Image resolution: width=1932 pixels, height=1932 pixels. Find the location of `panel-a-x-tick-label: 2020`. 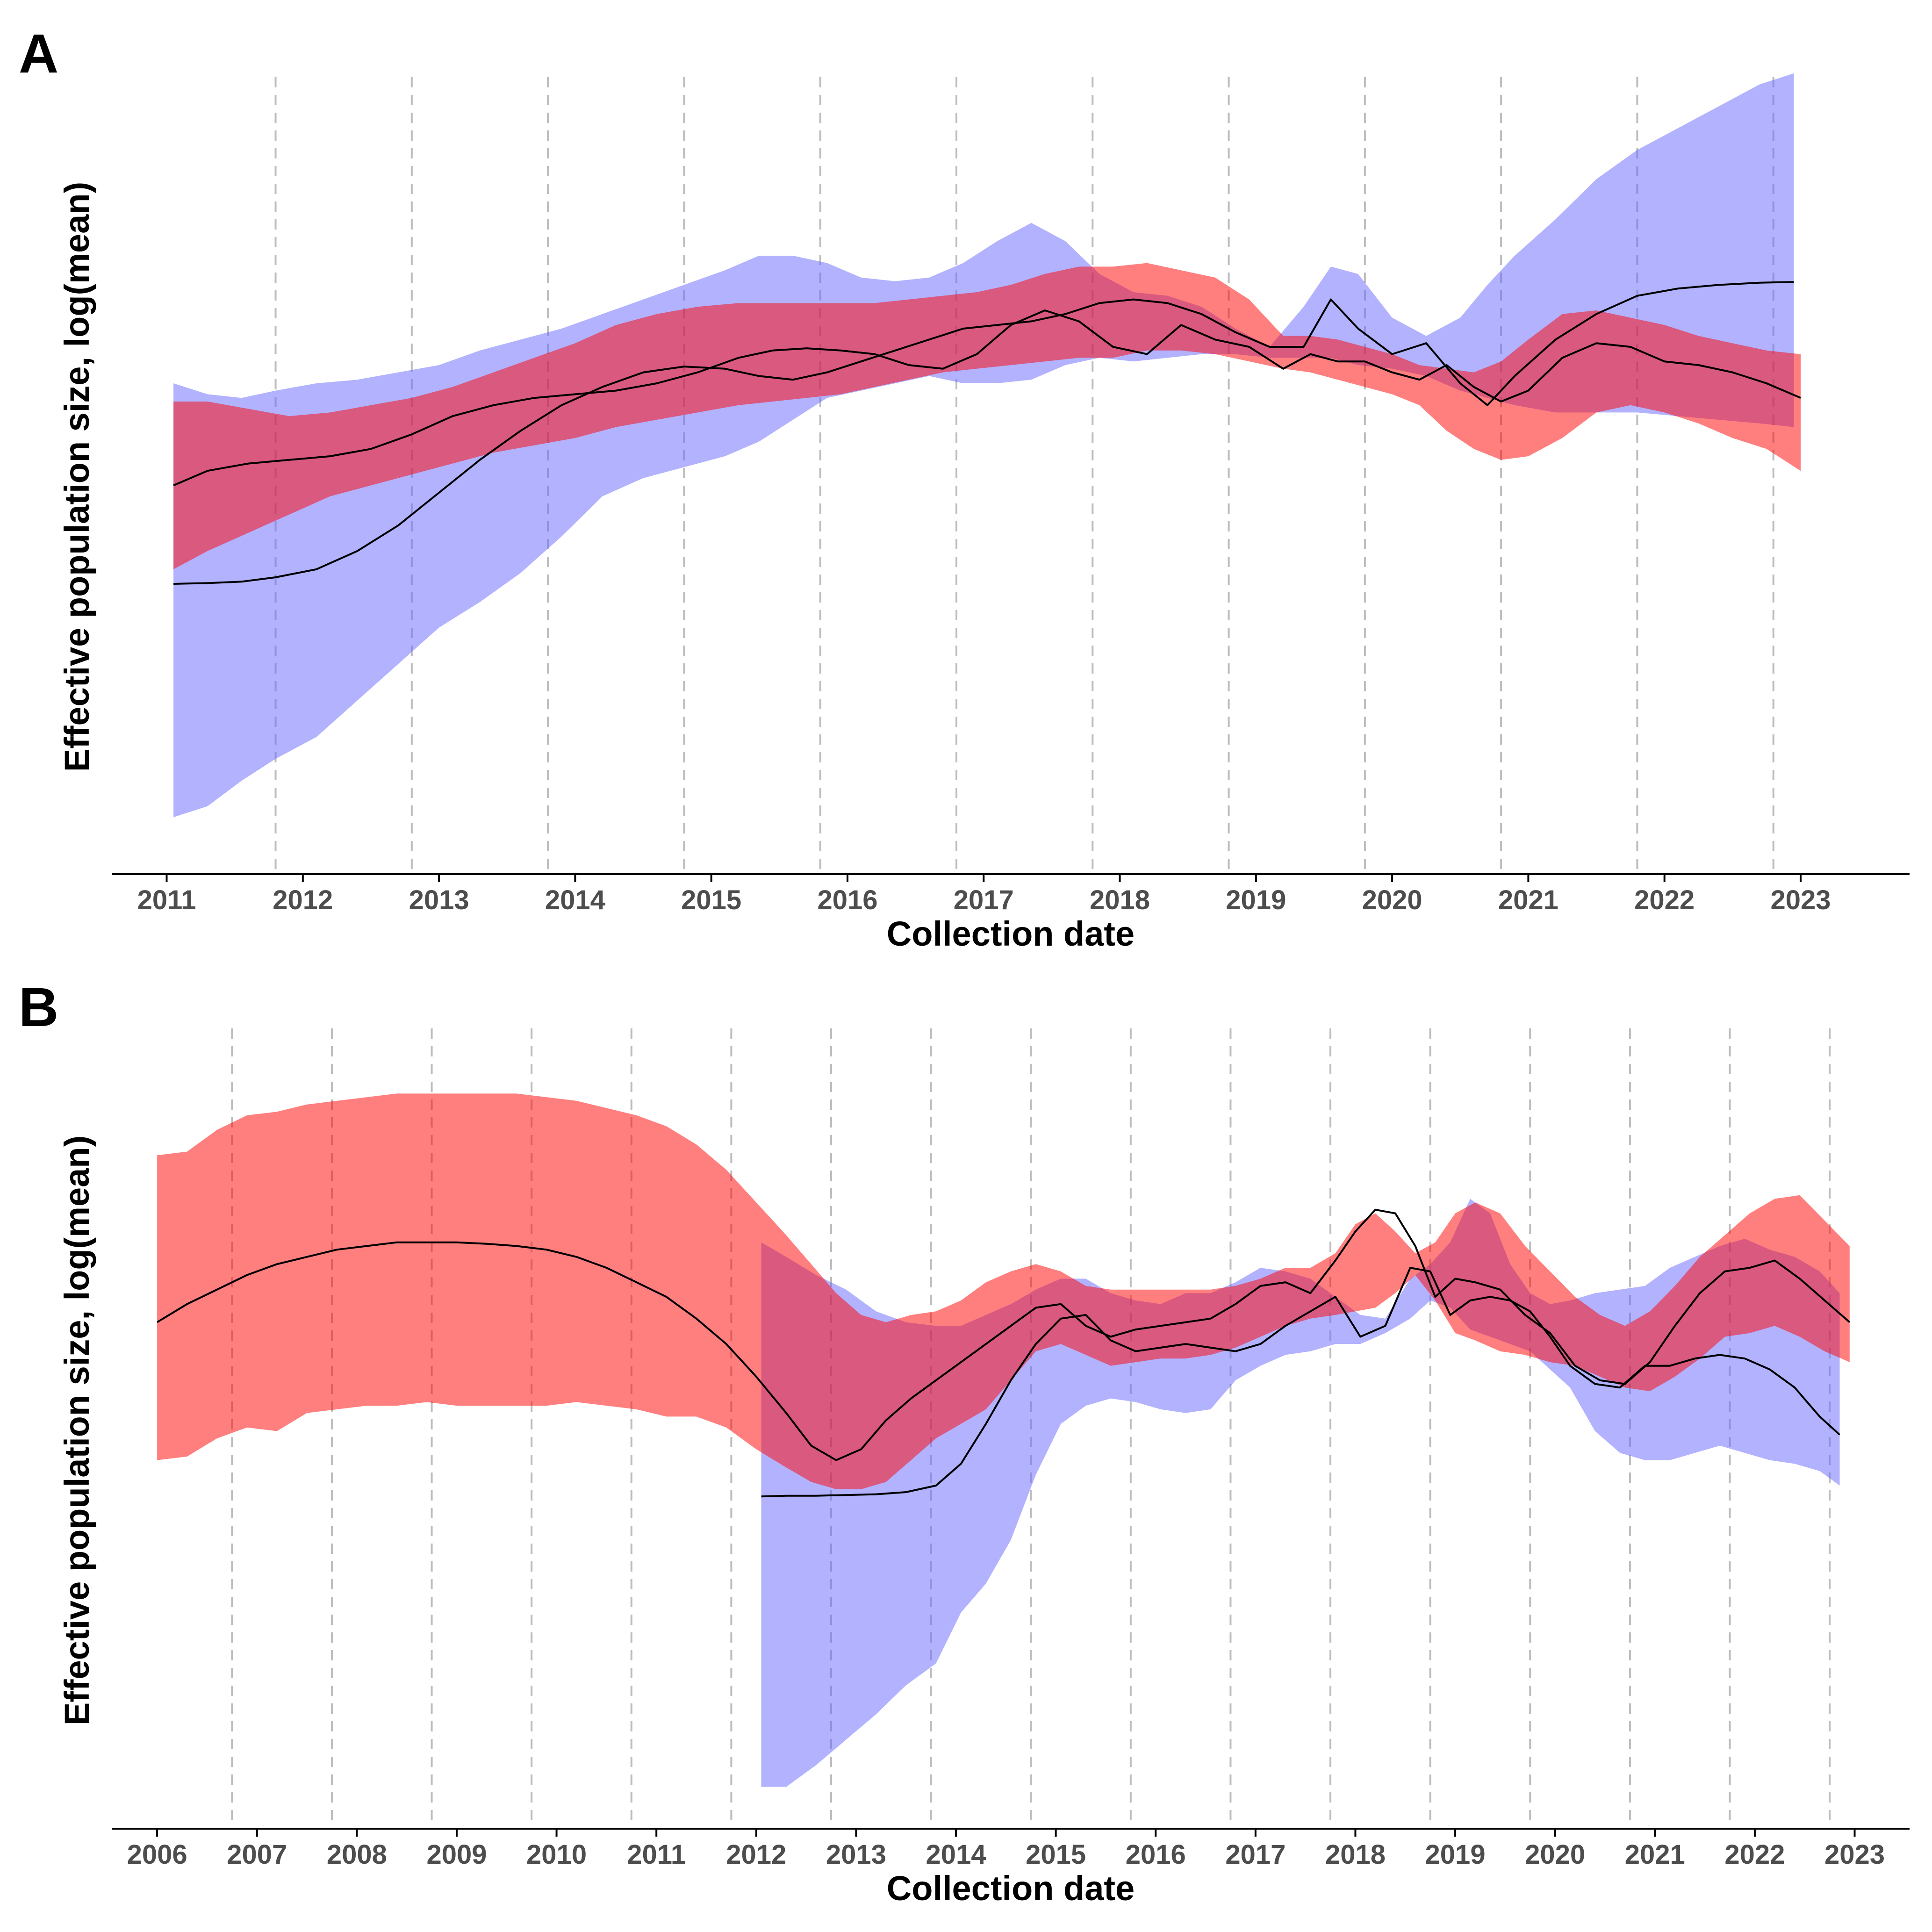

panel-a-x-tick-label: 2020 is located at coordinates (1392, 900).